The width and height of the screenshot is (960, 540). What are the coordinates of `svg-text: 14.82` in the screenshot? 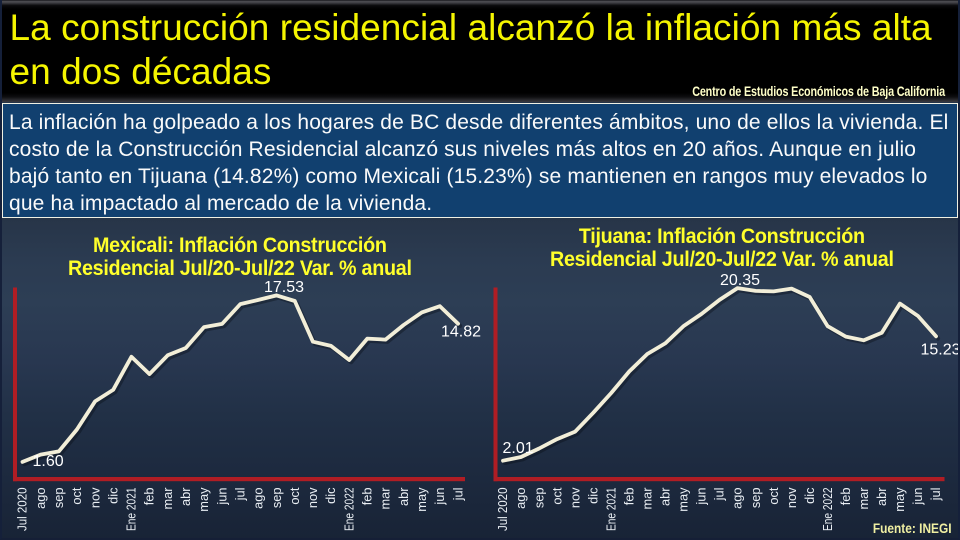 It's located at (461, 332).